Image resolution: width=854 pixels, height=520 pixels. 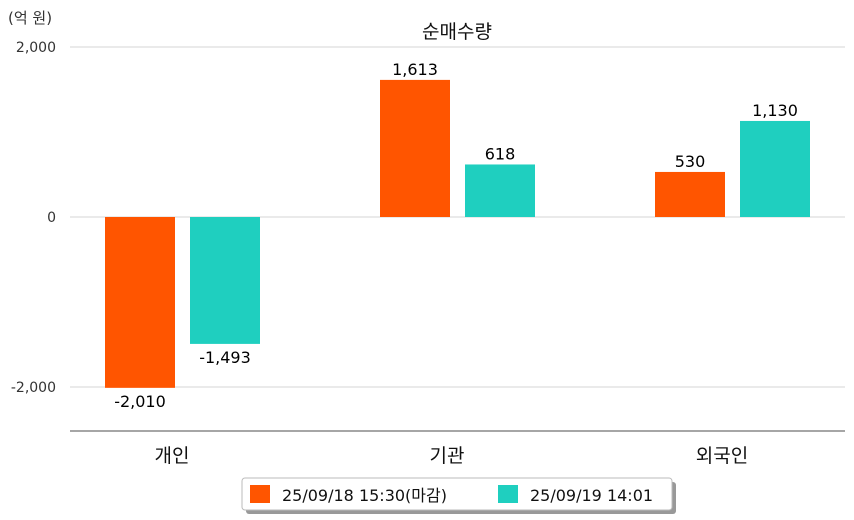 I want to click on data-label: -2,010, so click(x=140, y=401).